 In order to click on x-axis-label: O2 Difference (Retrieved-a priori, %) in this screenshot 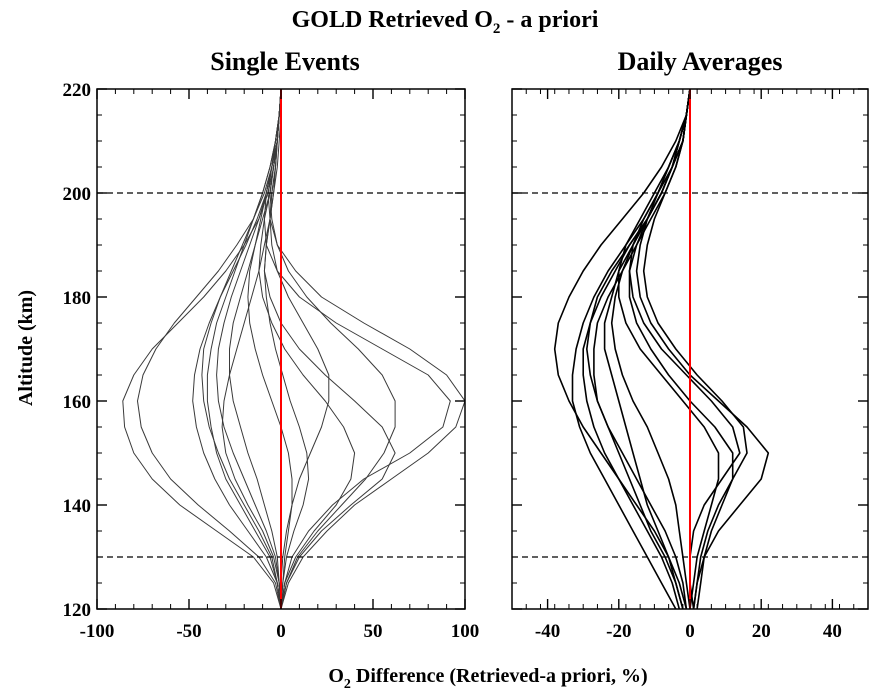, I will do `click(487, 678)`.